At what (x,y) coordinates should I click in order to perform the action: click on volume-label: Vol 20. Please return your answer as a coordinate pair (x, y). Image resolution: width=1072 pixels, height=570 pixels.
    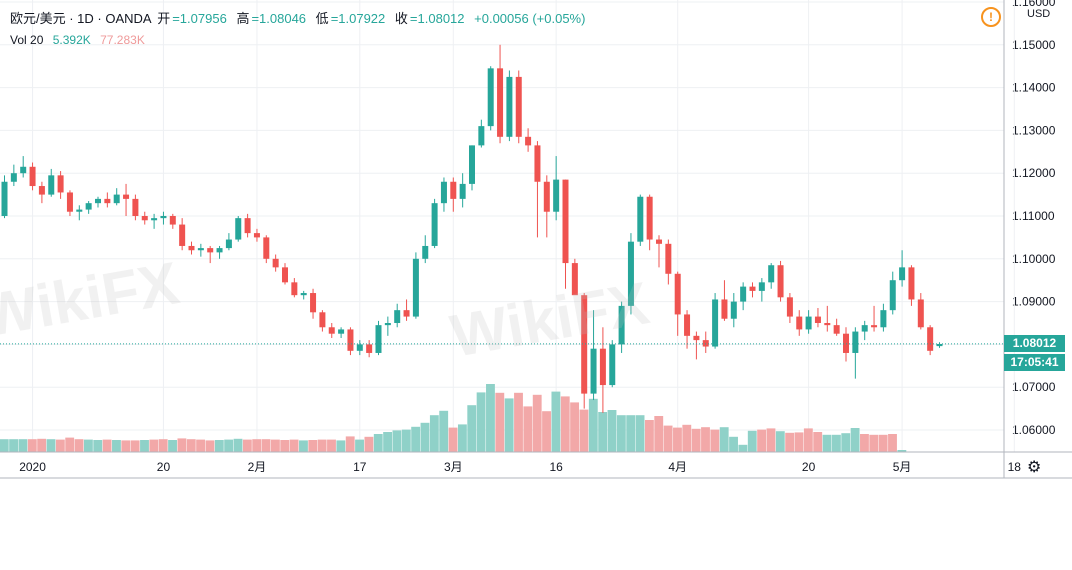
    Looking at the image, I should click on (27, 40).